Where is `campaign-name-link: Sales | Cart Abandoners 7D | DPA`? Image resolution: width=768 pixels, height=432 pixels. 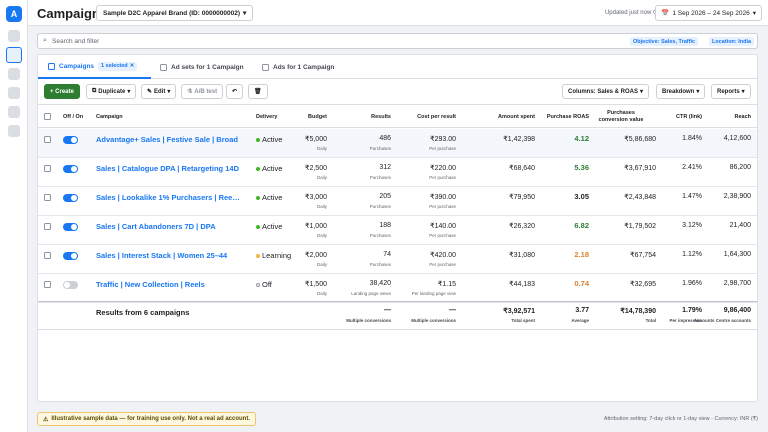
campaign-name-link: Sales | Cart Abandoners 7D | DPA is located at coordinates (156, 226).